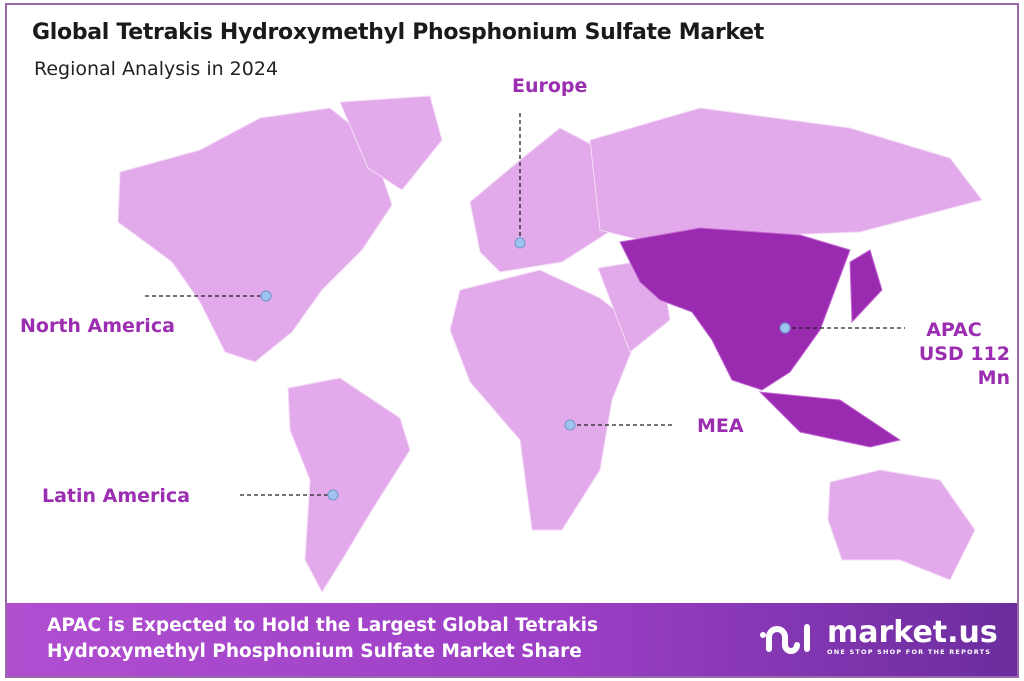 This screenshot has width=1024, height=681. Describe the element at coordinates (520, 243) in the screenshot. I see `europe-marker` at that location.